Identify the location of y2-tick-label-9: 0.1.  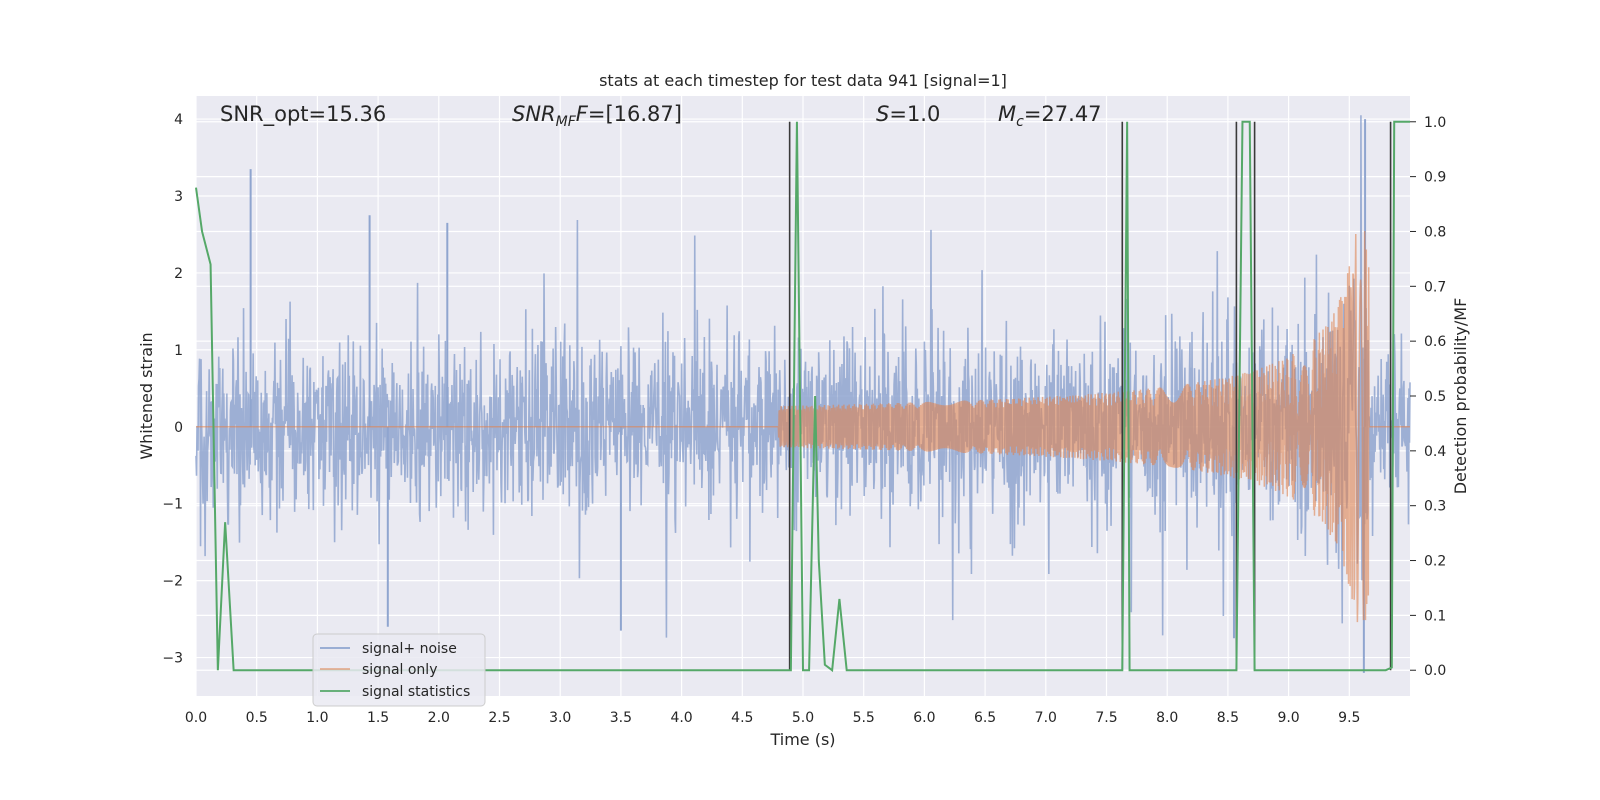
(1435, 616).